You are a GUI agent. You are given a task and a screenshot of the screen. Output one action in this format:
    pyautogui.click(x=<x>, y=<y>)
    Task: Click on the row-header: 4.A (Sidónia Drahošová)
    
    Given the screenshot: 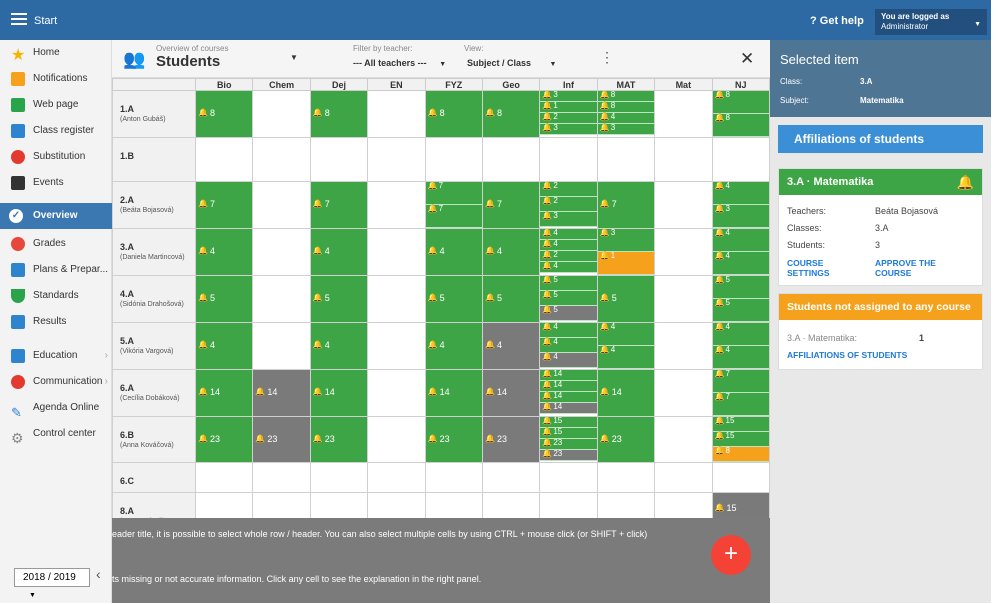 What is the action you would take?
    pyautogui.click(x=154, y=299)
    